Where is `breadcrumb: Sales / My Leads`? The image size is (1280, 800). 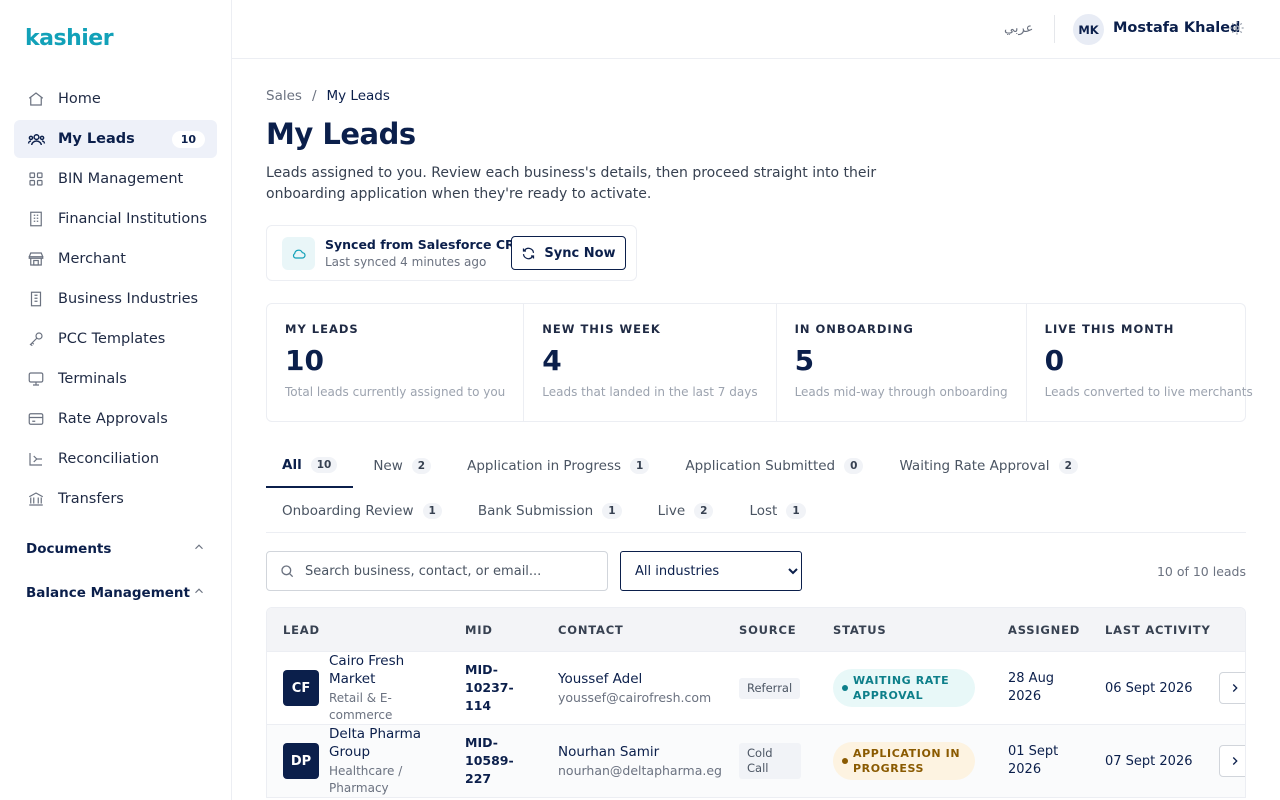
breadcrumb: Sales / My Leads is located at coordinates (328, 96).